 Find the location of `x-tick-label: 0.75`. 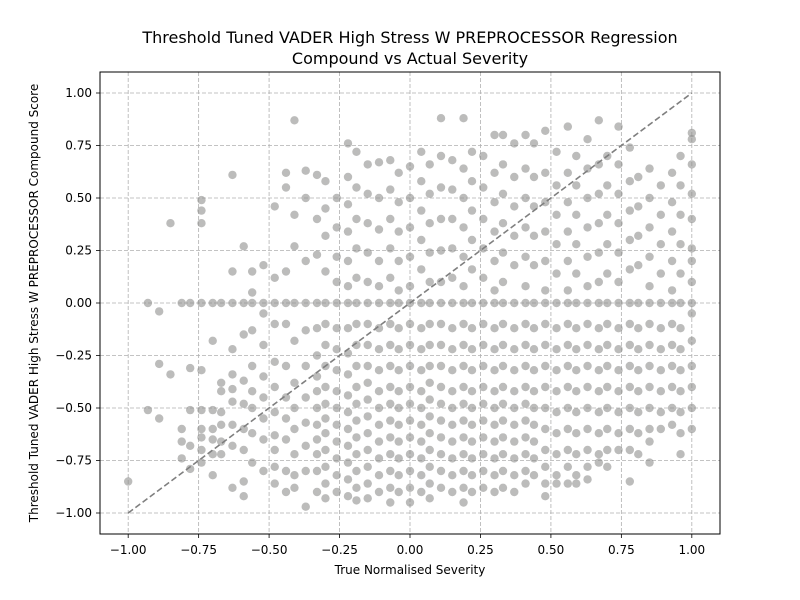

x-tick-label: 0.75 is located at coordinates (621, 550).